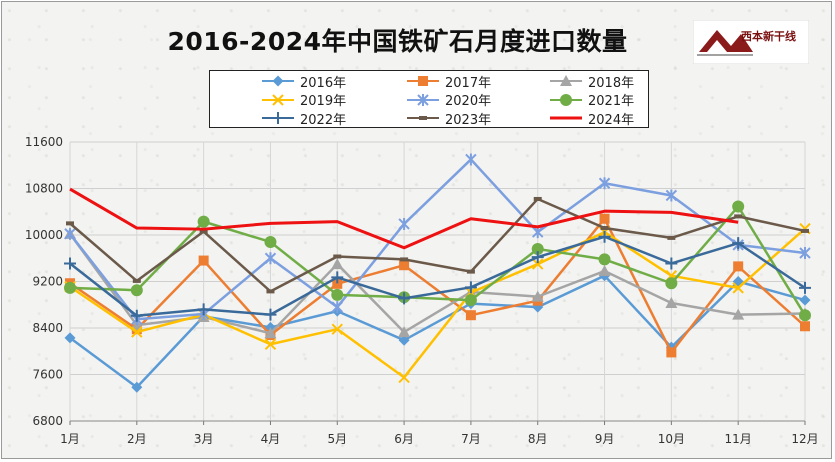 Image resolution: width=835 pixels, height=462 pixels. Describe the element at coordinates (47, 375) in the screenshot. I see `y-tick-label: 7600` at that location.